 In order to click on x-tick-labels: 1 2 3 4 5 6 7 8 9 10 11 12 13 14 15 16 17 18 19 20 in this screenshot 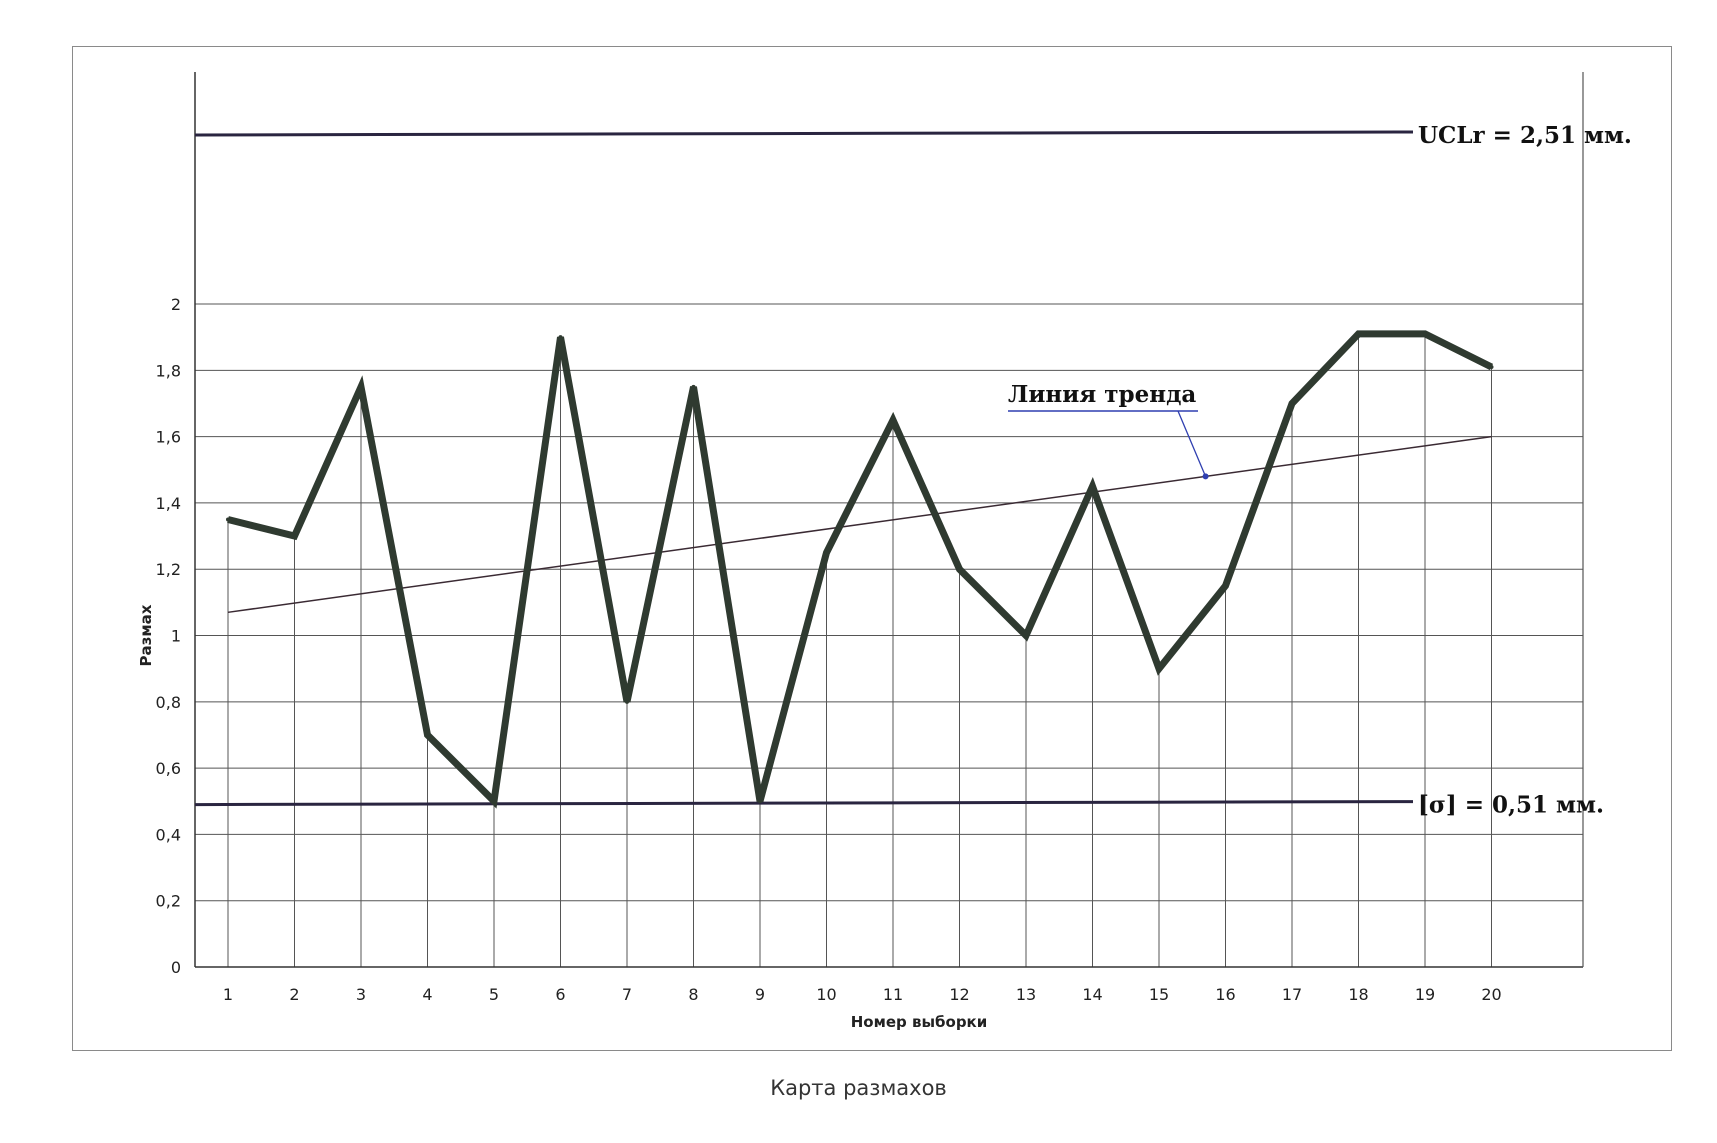, I will do `click(862, 994)`.